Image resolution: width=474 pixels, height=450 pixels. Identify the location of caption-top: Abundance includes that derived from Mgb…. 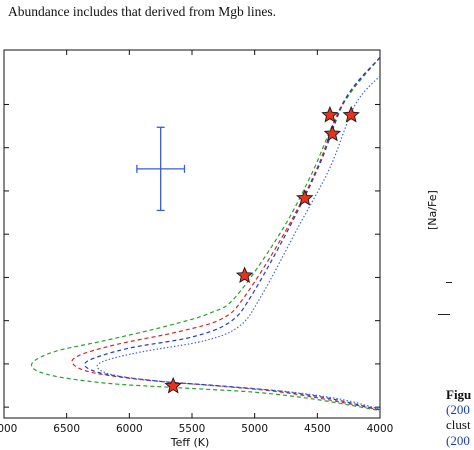
(142, 11).